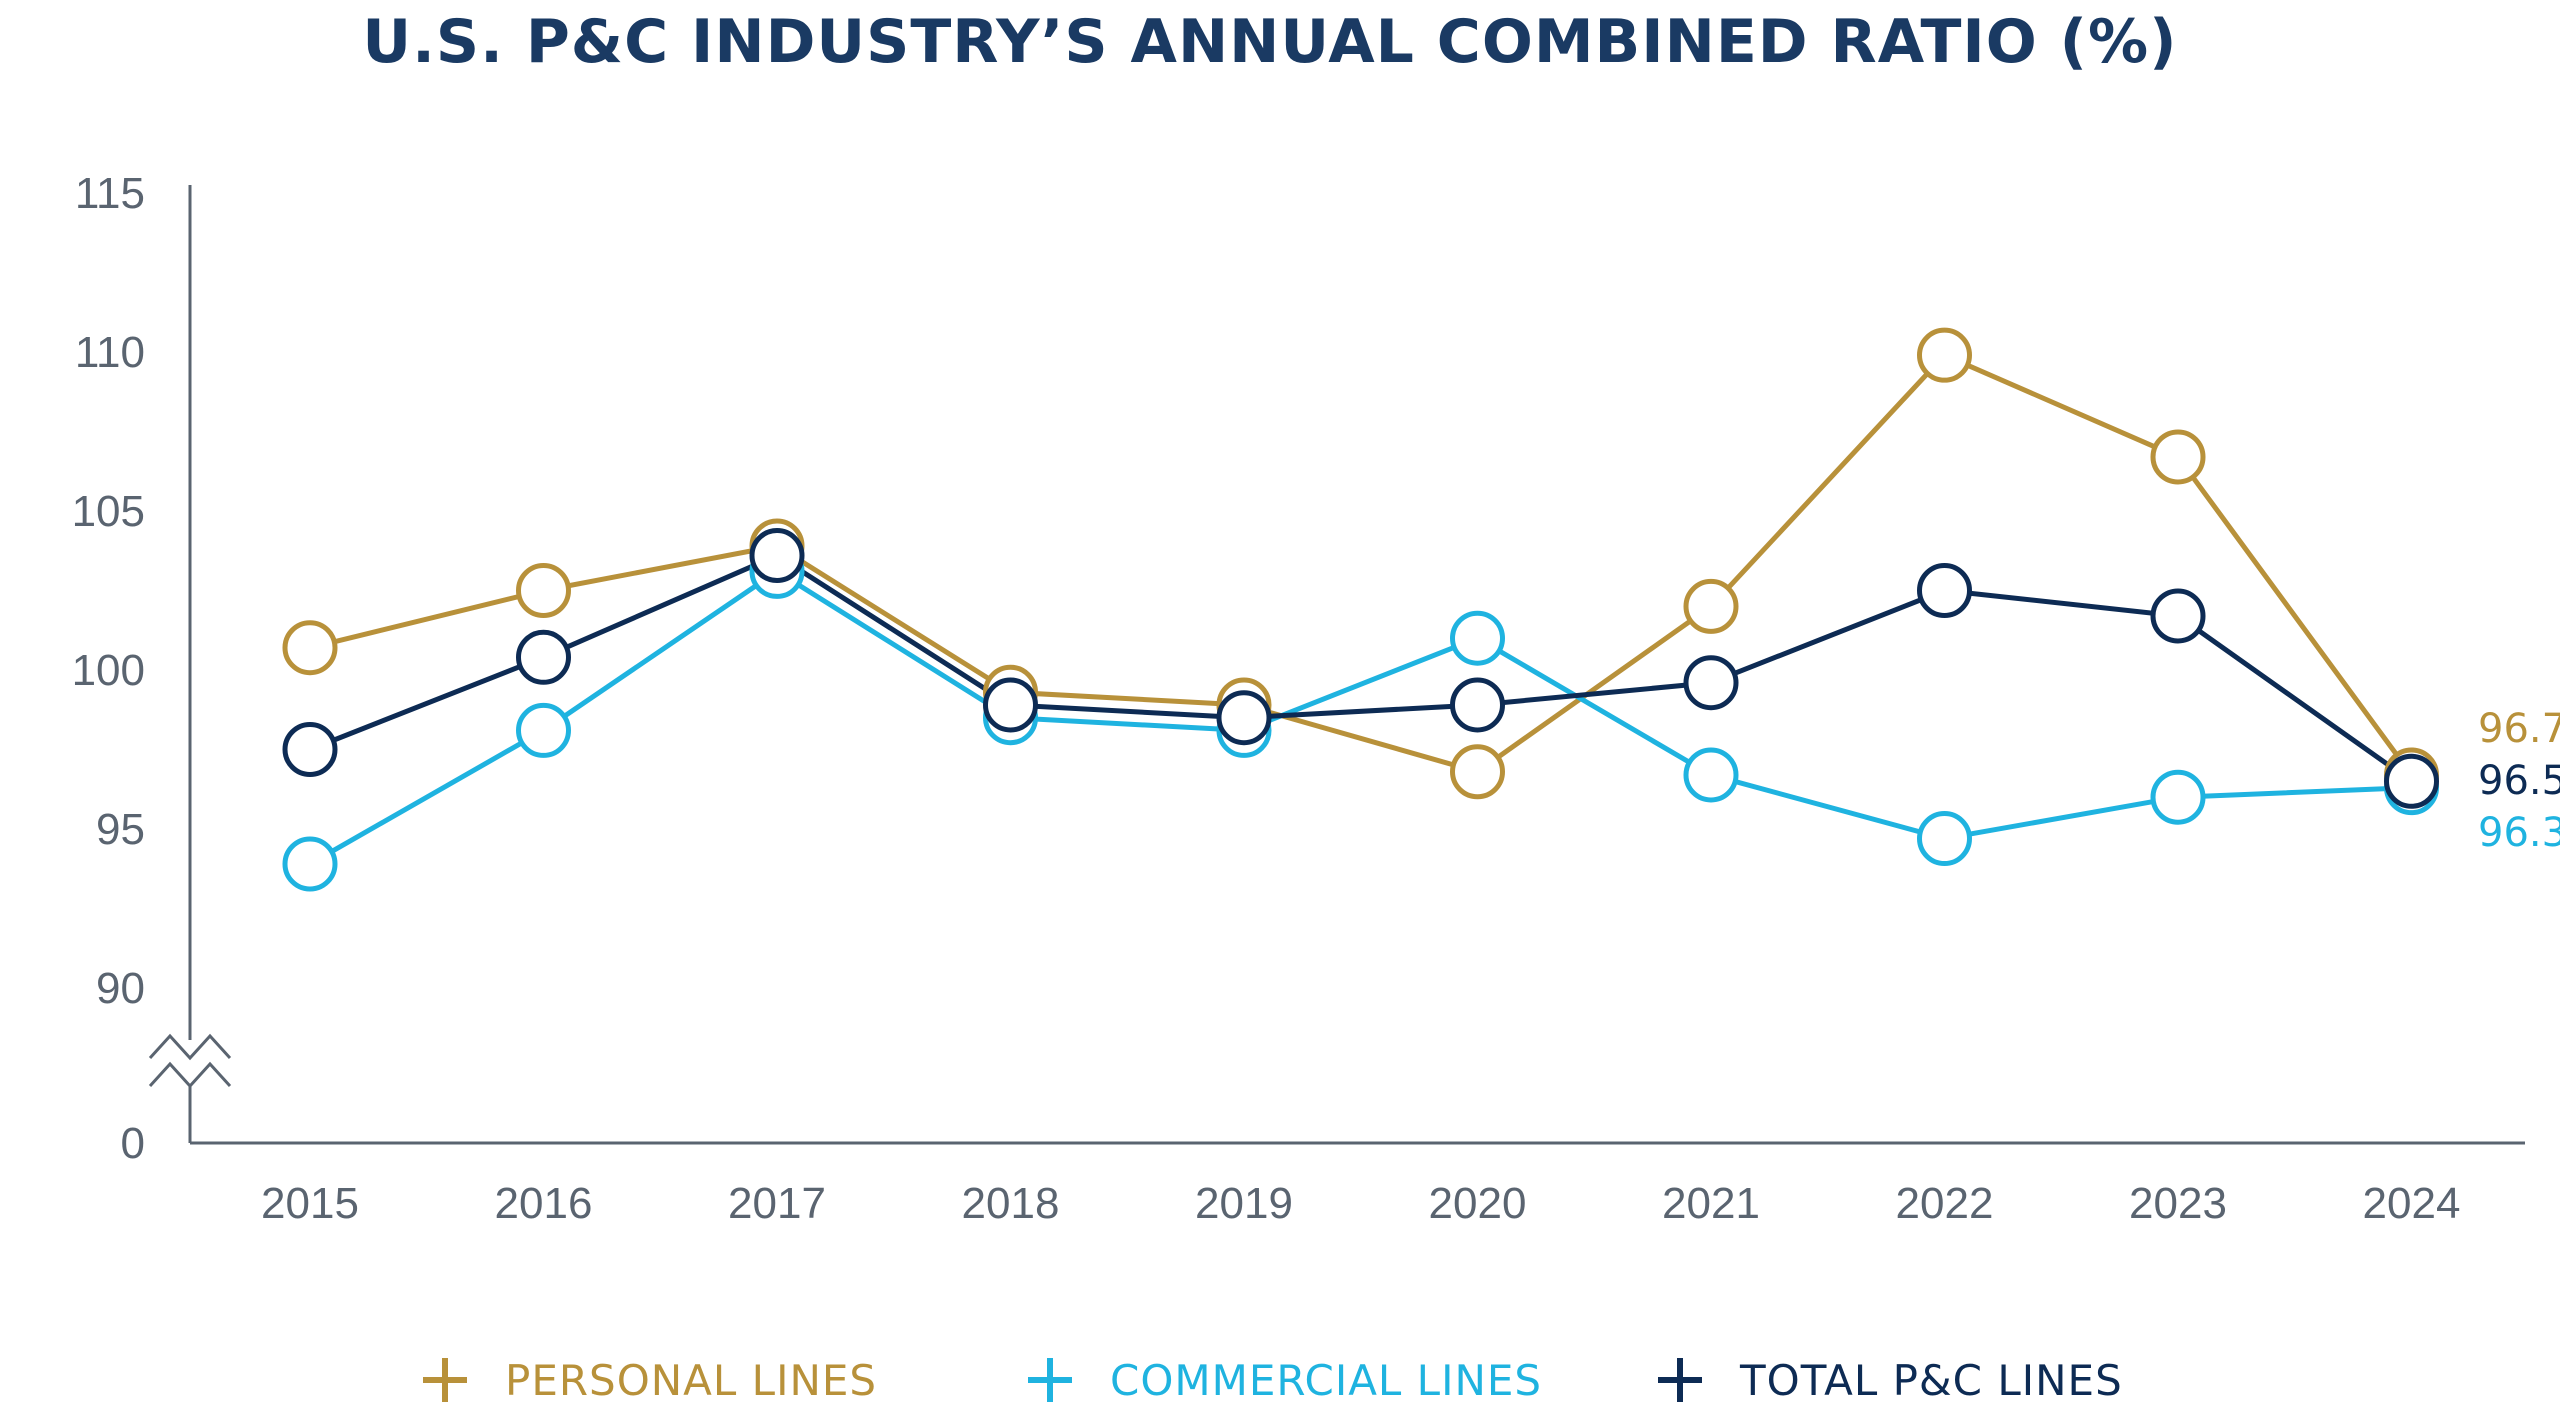  Describe the element at coordinates (110, 352) in the screenshot. I see `y-tick-label: 110` at that location.